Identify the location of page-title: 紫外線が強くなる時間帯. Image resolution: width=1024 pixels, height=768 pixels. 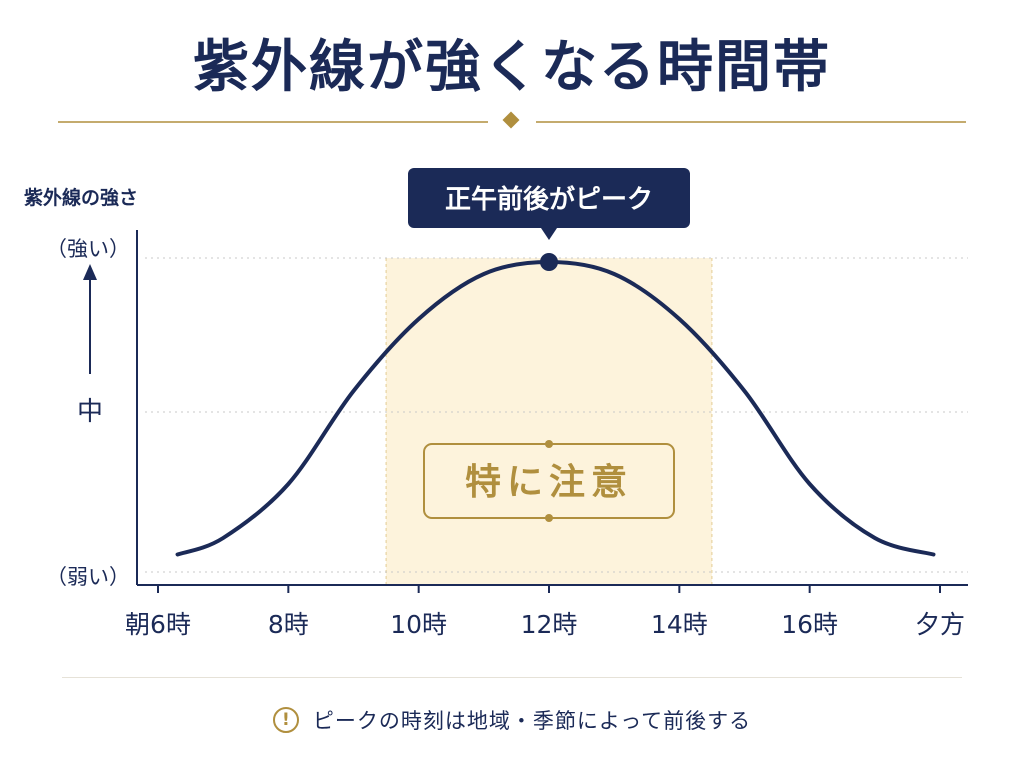
(512, 67).